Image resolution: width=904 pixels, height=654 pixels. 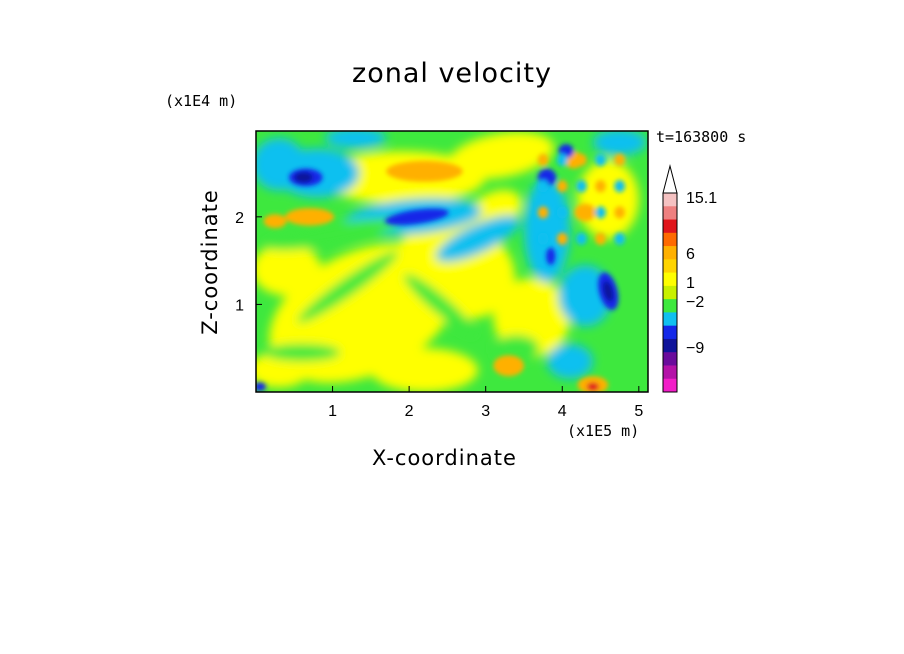 I want to click on x-axis-multiplier: (x1E5 m), so click(x=603, y=431).